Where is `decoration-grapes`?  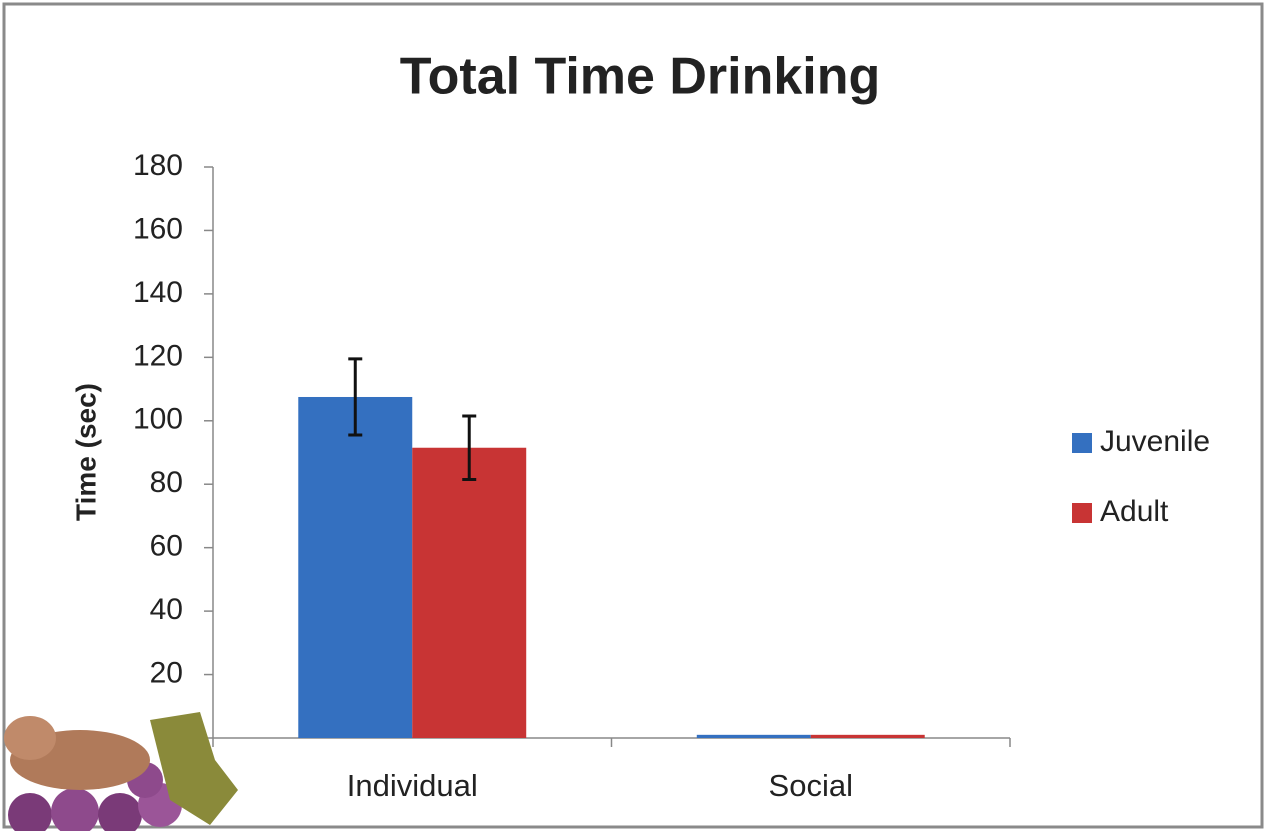 decoration-grapes is located at coordinates (121, 771).